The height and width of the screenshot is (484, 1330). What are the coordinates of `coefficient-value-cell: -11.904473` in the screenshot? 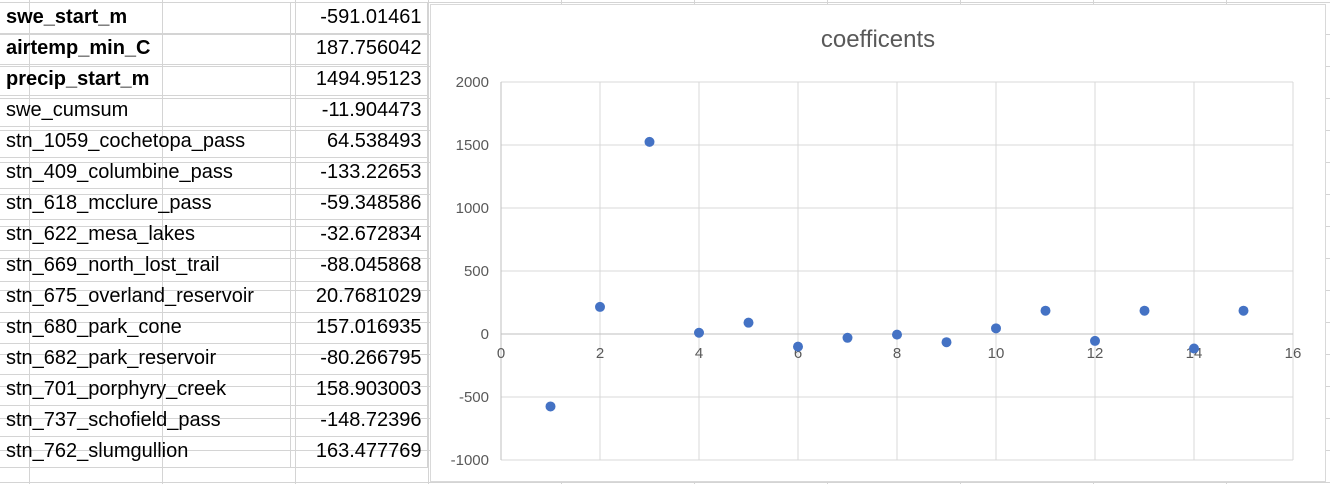 It's located at (359, 111).